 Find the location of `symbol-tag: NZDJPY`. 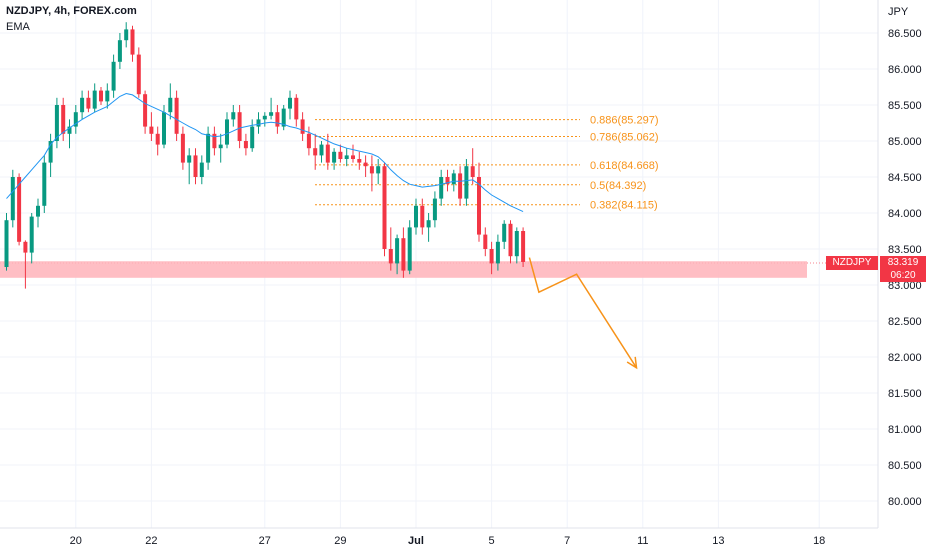

symbol-tag: NZDJPY is located at coordinates (852, 263).